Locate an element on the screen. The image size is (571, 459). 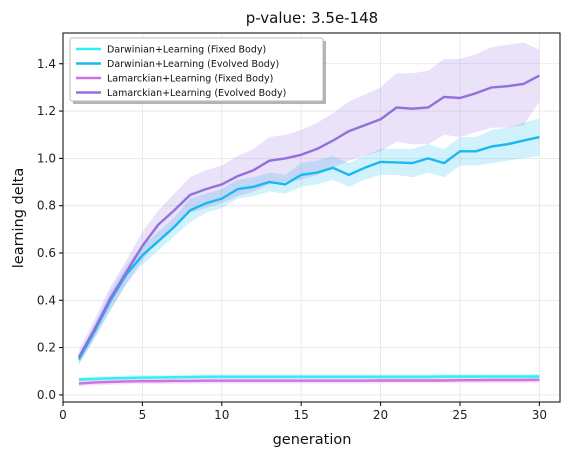
y-tick-label: 0.8 is located at coordinates (46, 206).